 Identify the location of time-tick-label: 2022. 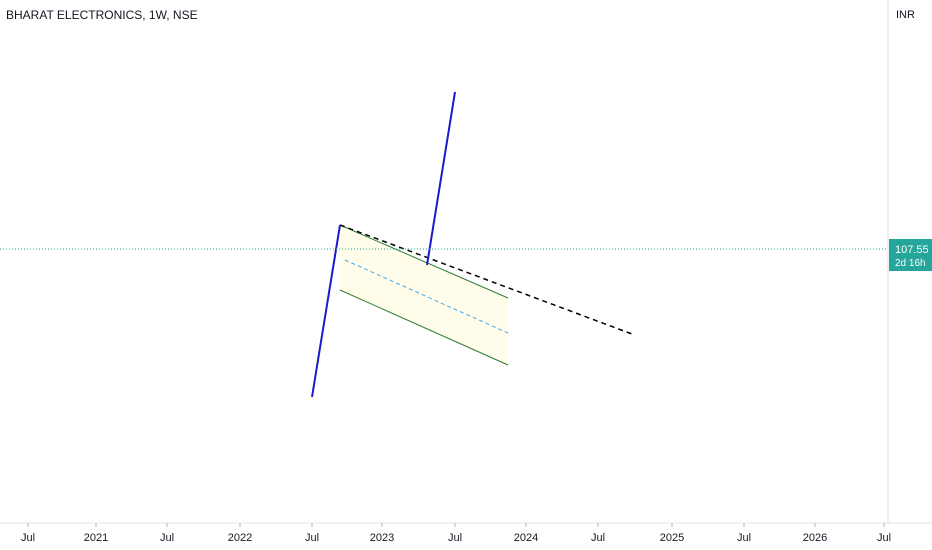
(240, 538).